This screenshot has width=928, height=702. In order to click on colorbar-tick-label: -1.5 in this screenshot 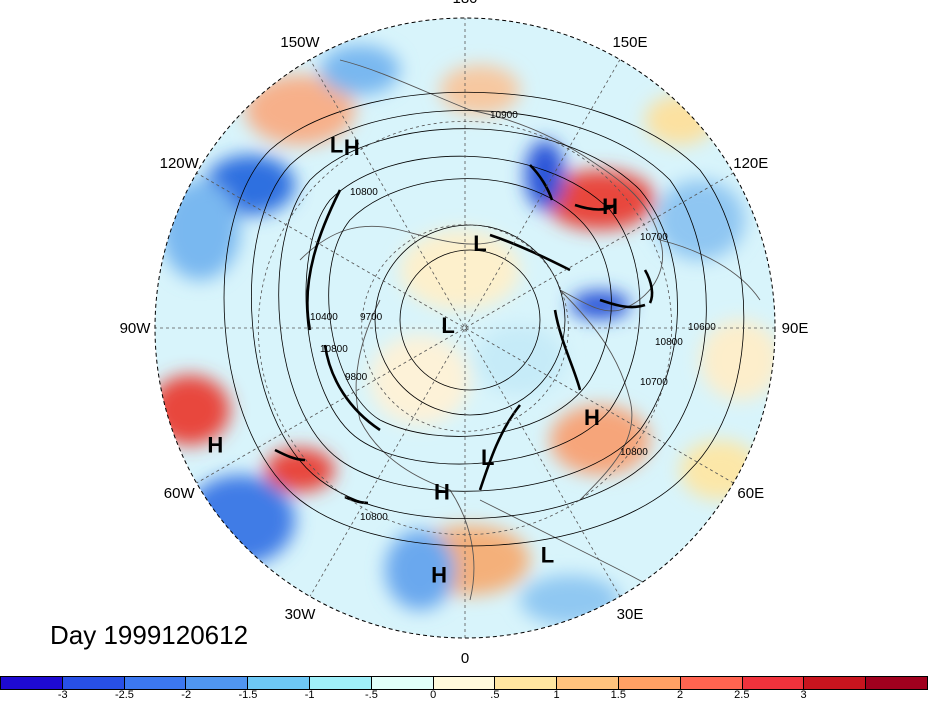, I will do `click(248, 695)`.